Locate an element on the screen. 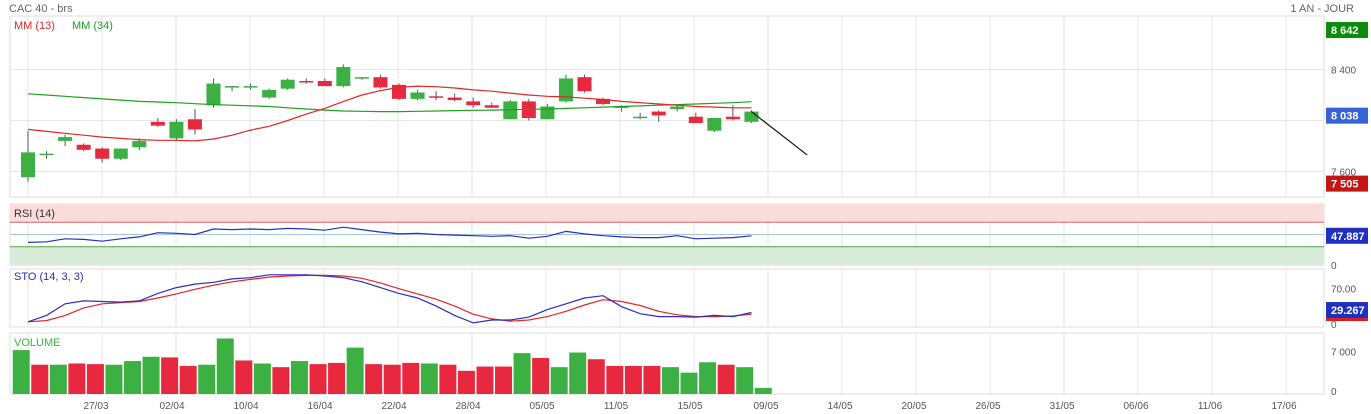 The height and width of the screenshot is (414, 1371). price-last-badge-bg is located at coordinates (1347, 115).